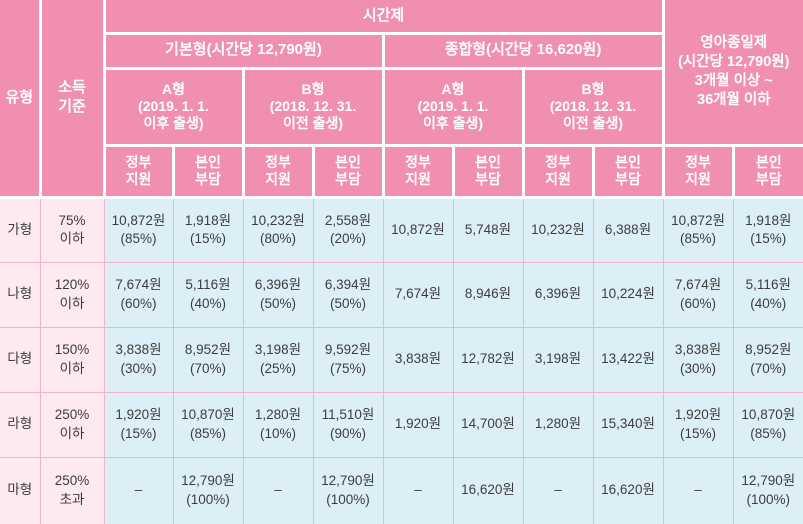 The height and width of the screenshot is (524, 803). What do you see at coordinates (348, 294) in the screenshot?
I see `value-cell: 6,394원 (50%)` at bounding box center [348, 294].